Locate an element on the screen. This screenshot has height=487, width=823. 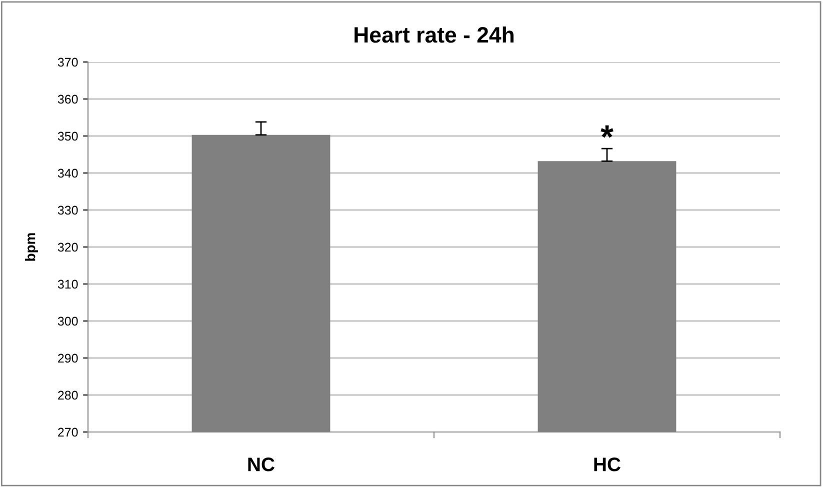
y-tick-label: 280 is located at coordinates (68, 395).